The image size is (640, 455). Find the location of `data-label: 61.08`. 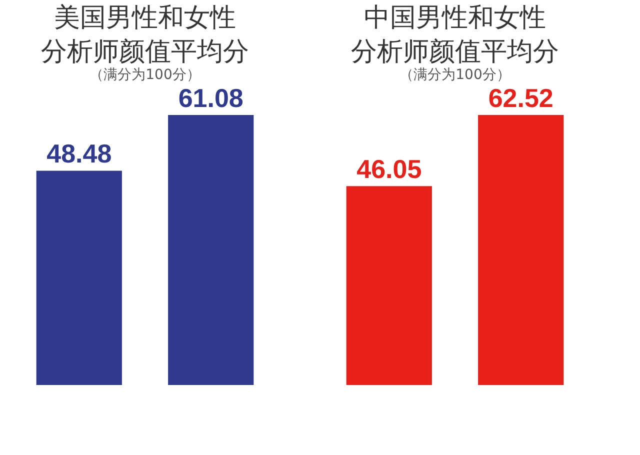

data-label: 61.08 is located at coordinates (211, 98).